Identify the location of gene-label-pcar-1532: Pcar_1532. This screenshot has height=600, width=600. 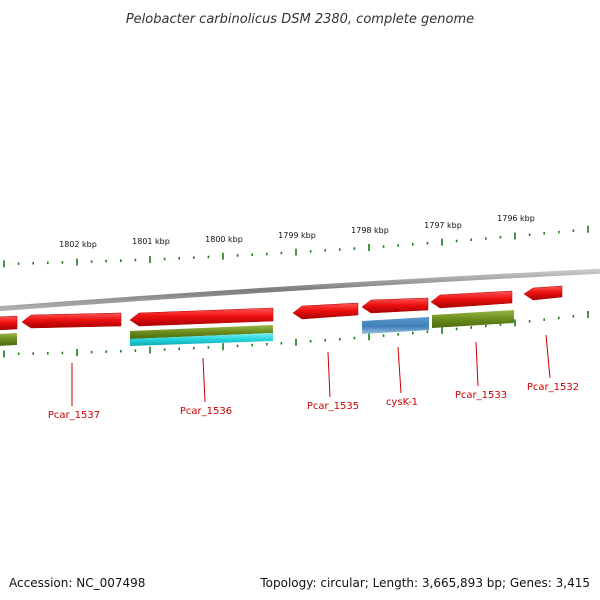
(553, 387).